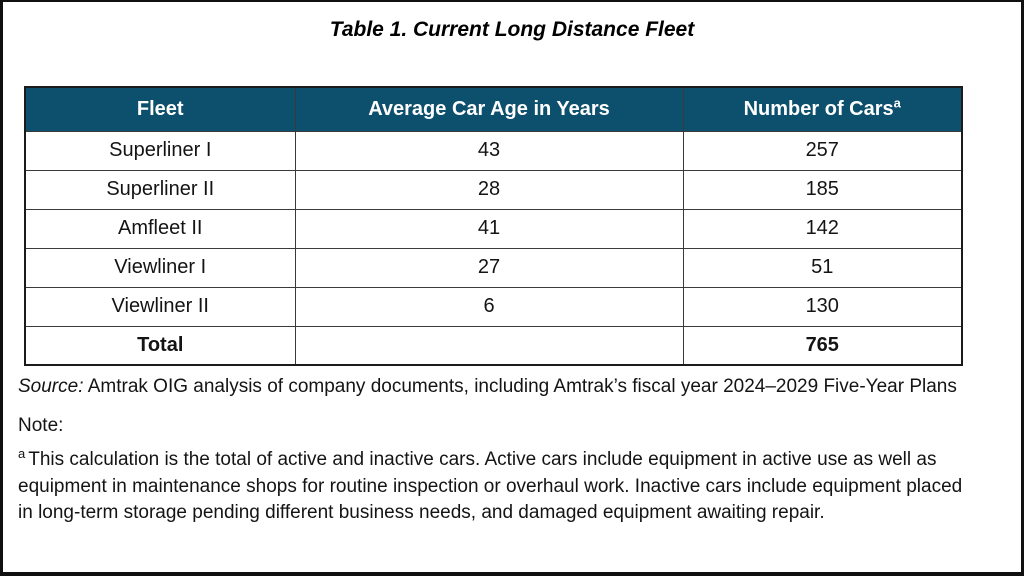 This screenshot has height=576, width=1024. I want to click on cell-num-cars: 185, so click(822, 189).